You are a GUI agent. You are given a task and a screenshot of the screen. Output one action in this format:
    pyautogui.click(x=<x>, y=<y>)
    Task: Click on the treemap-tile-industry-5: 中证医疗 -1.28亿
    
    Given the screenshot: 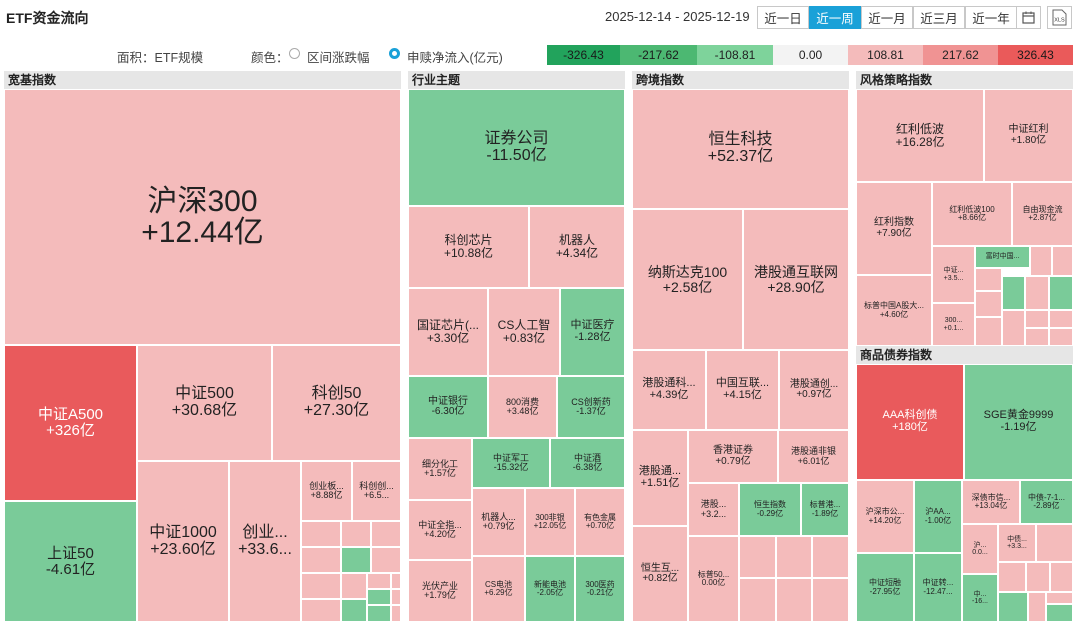 What is the action you would take?
    pyautogui.click(x=592, y=332)
    